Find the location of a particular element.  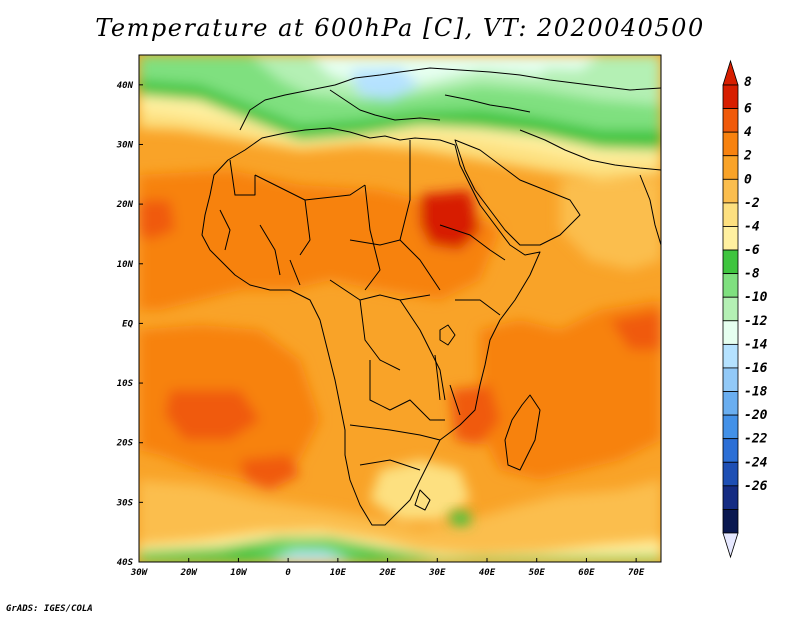

colorbar-label: -22 is located at coordinates (756, 439).